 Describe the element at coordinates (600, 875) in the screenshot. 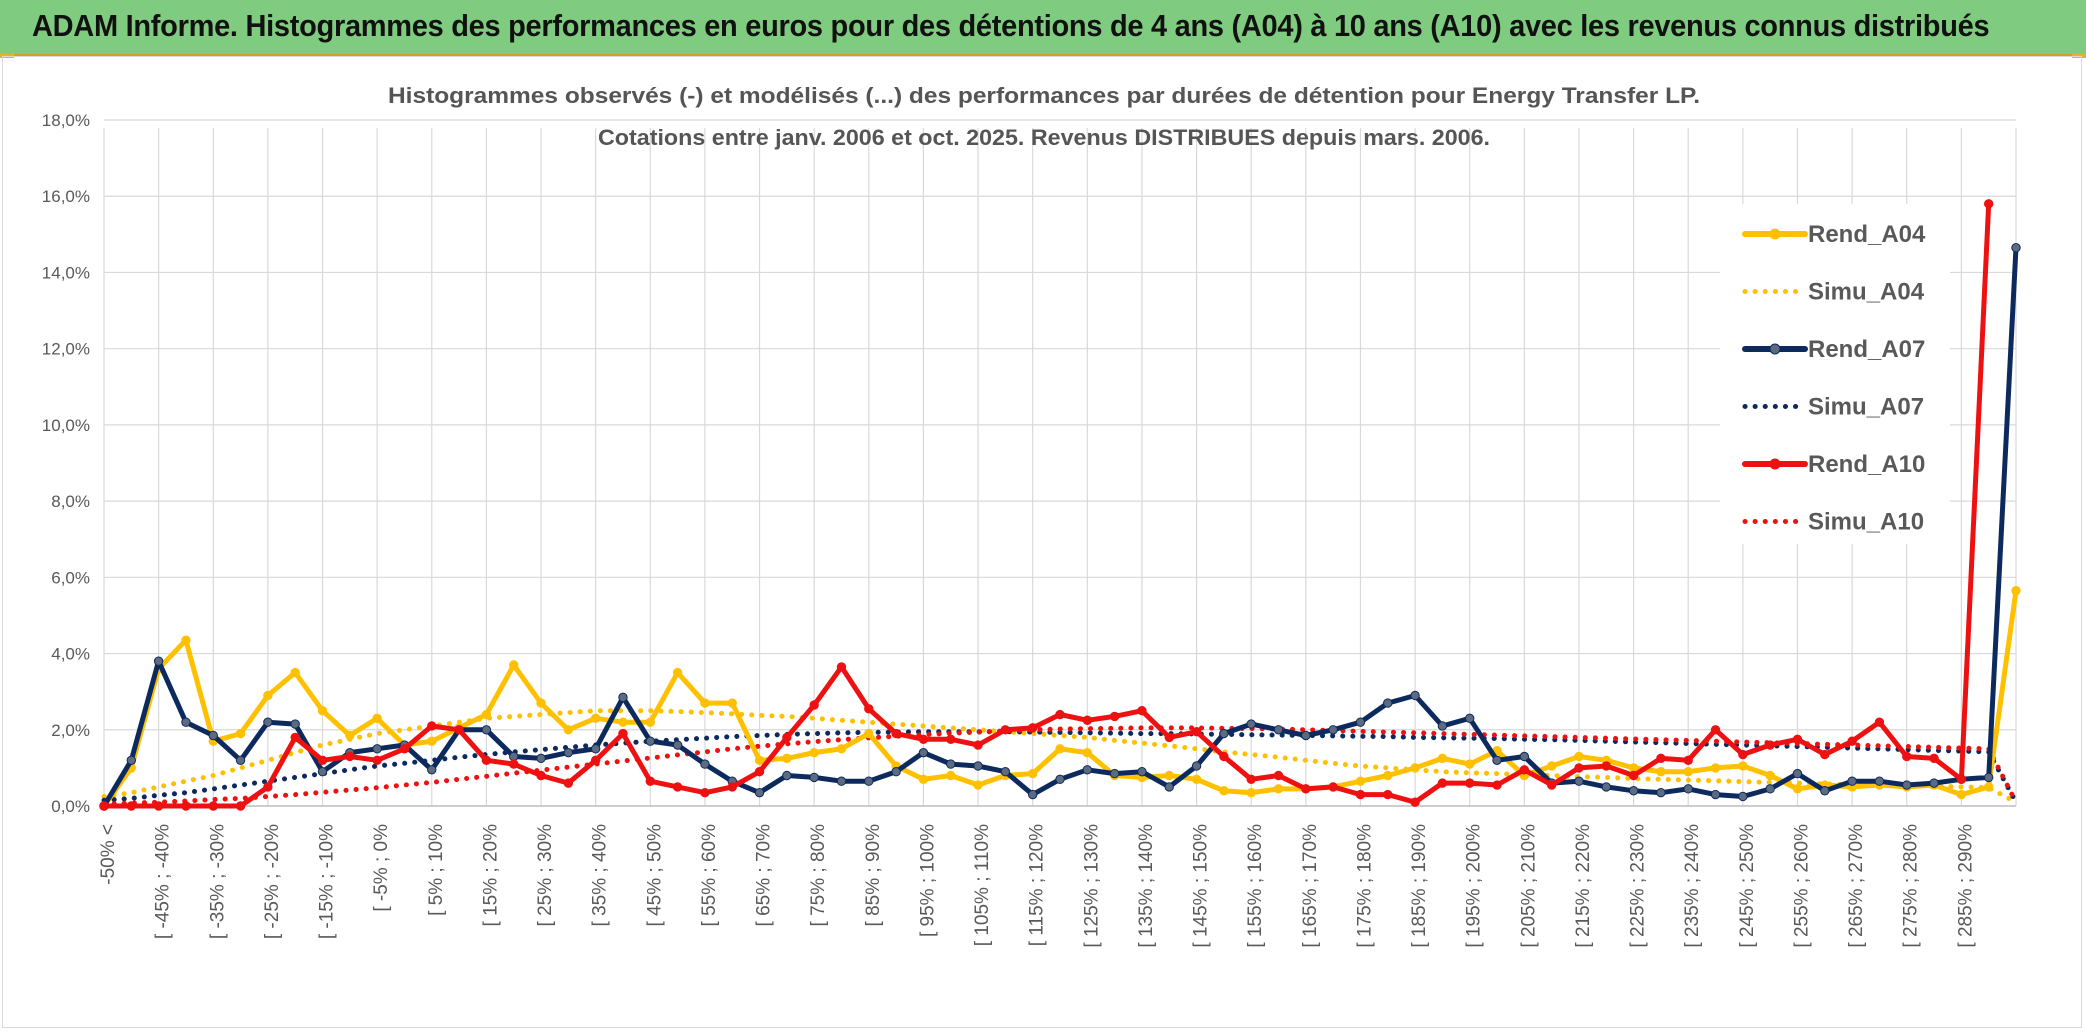

I see `x-tick-label: [ 35% ; 40%` at that location.